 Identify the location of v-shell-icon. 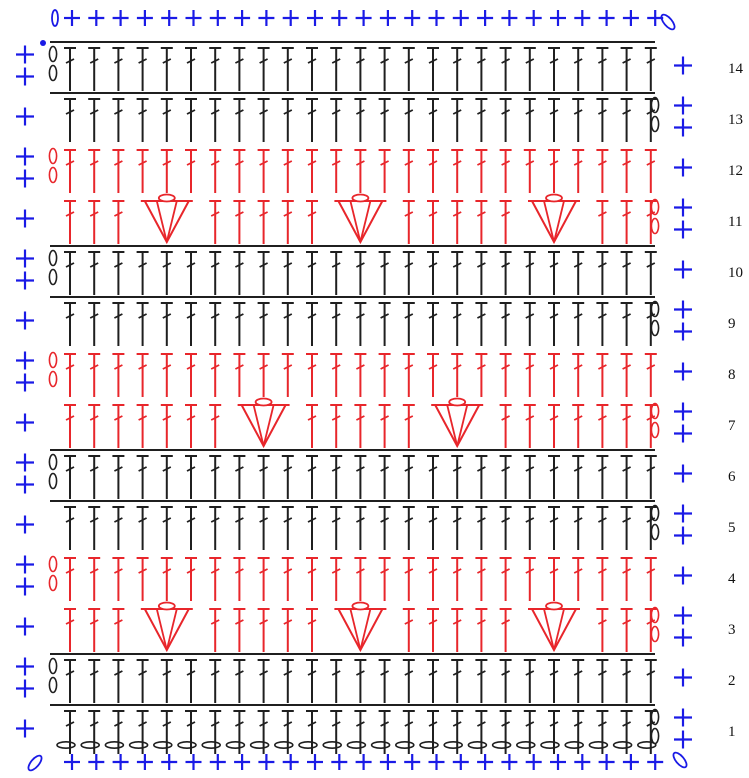
(554, 627).